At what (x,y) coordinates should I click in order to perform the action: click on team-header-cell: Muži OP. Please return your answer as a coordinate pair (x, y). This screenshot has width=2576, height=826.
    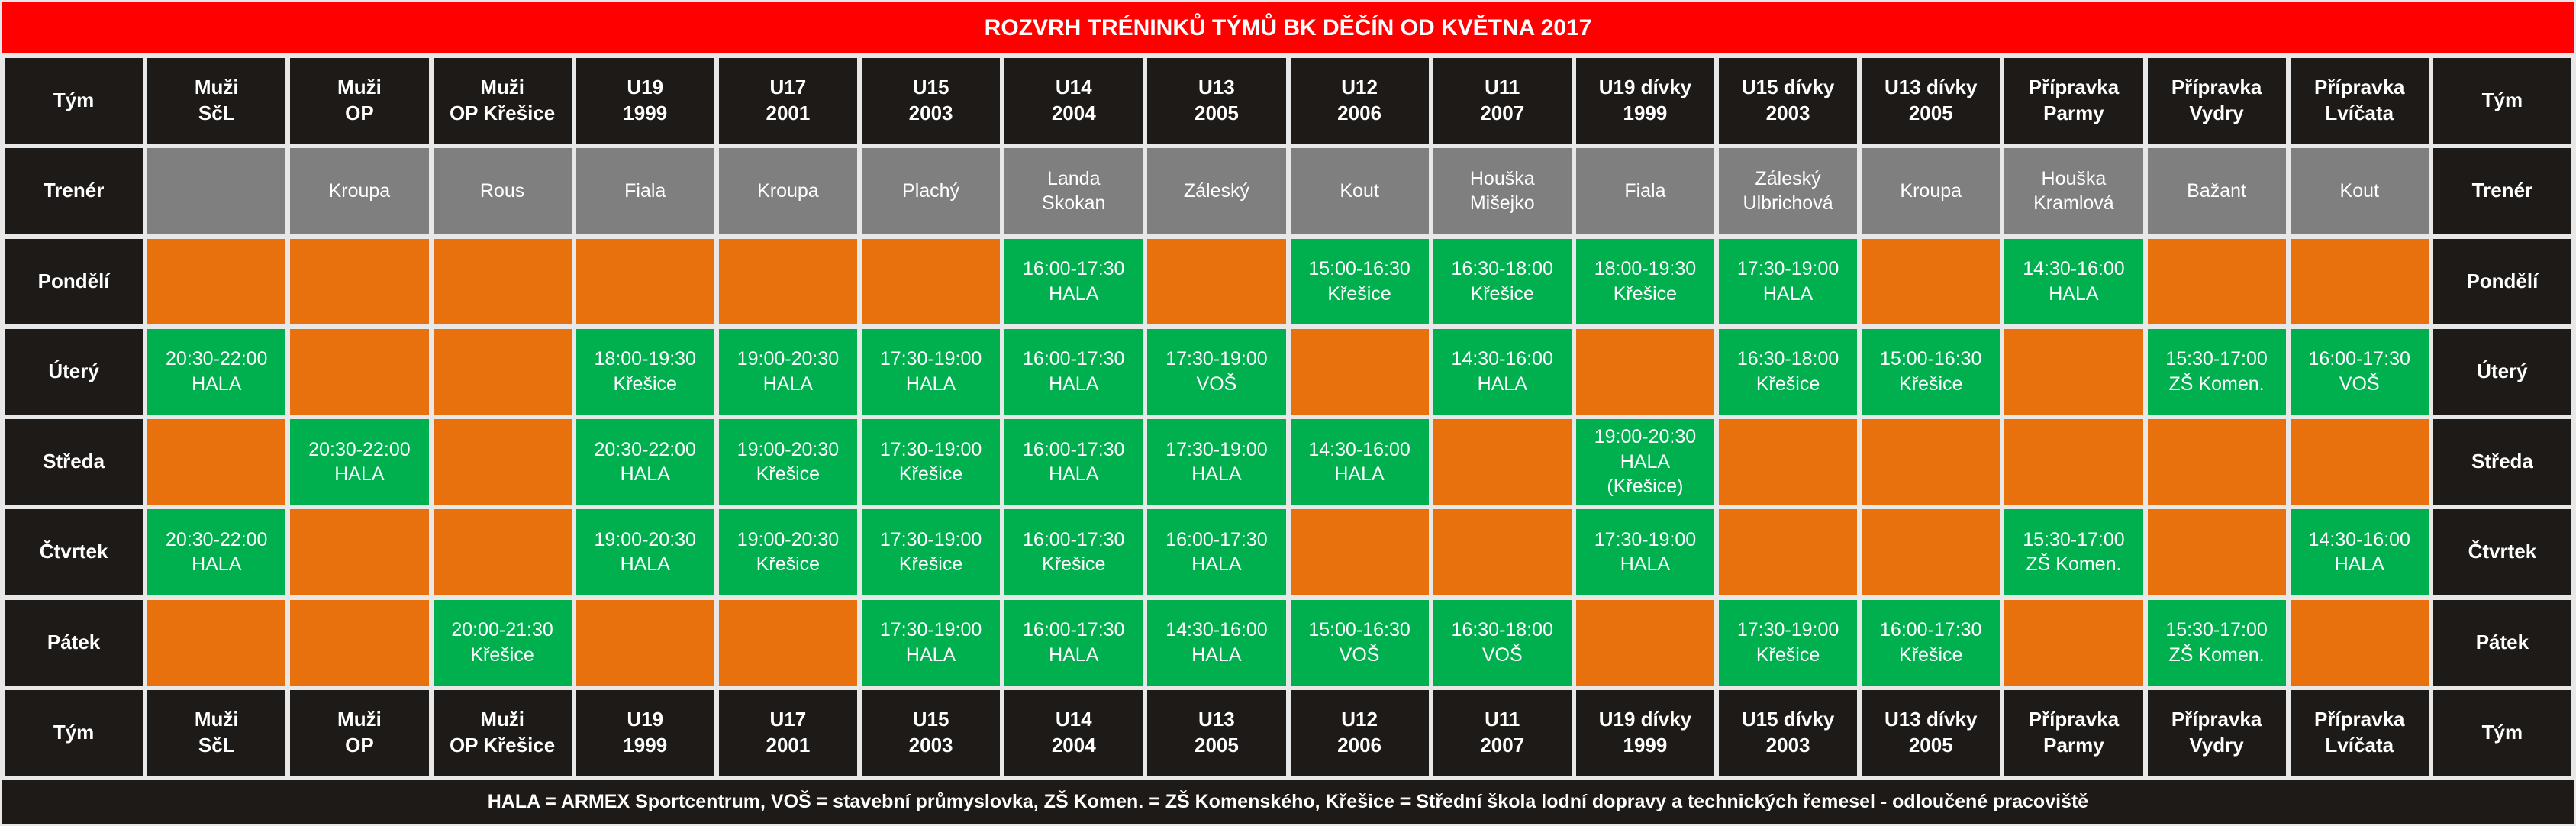
    Looking at the image, I should click on (359, 101).